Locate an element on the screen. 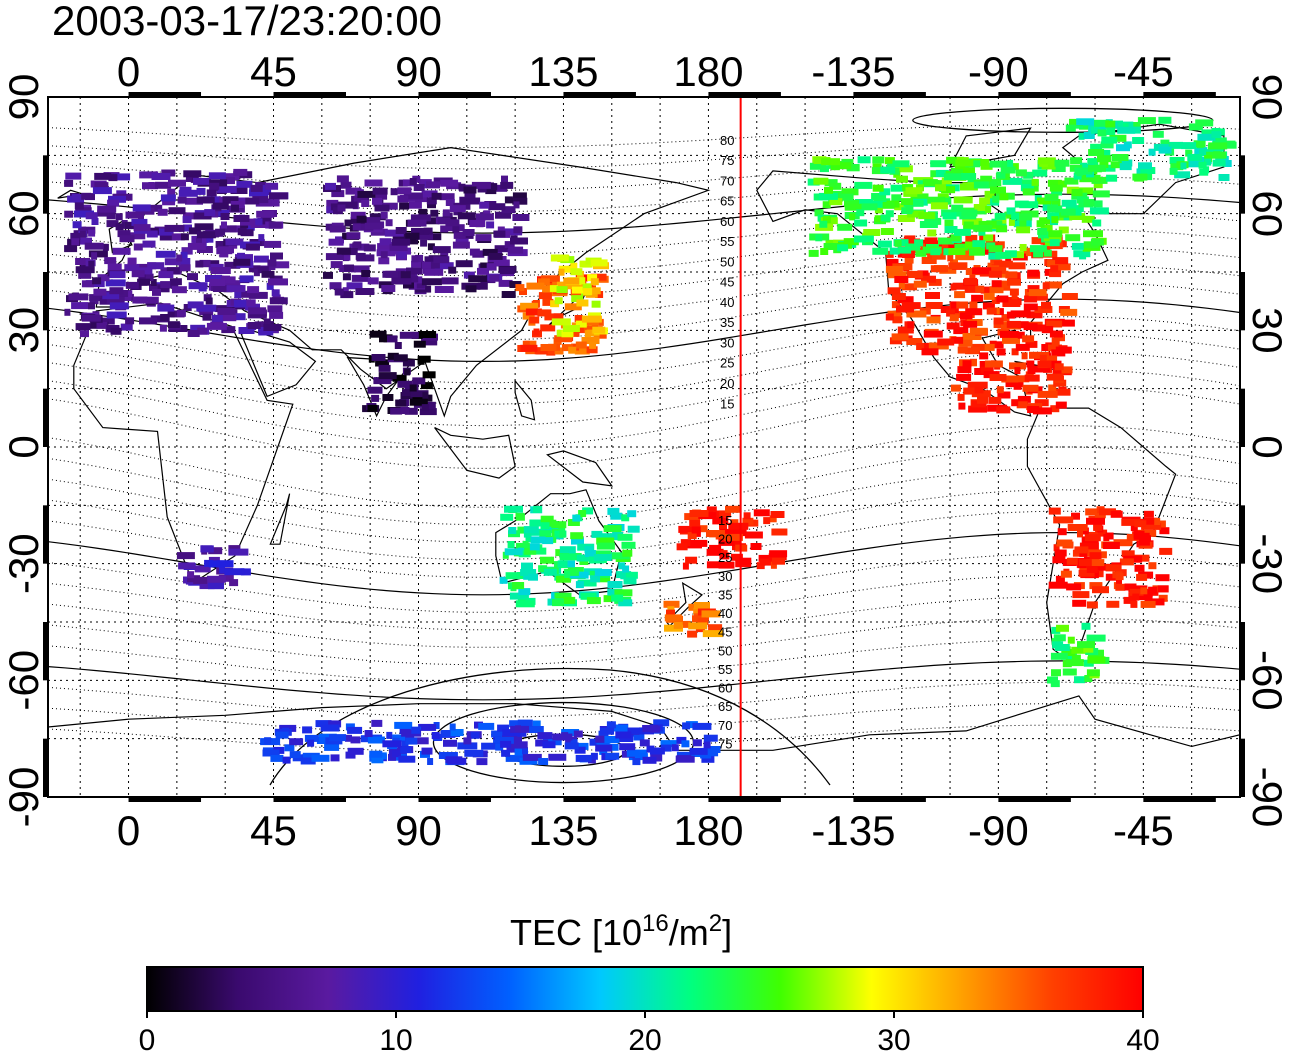  left-lat-tick-label: 30 is located at coordinates (23, 330).